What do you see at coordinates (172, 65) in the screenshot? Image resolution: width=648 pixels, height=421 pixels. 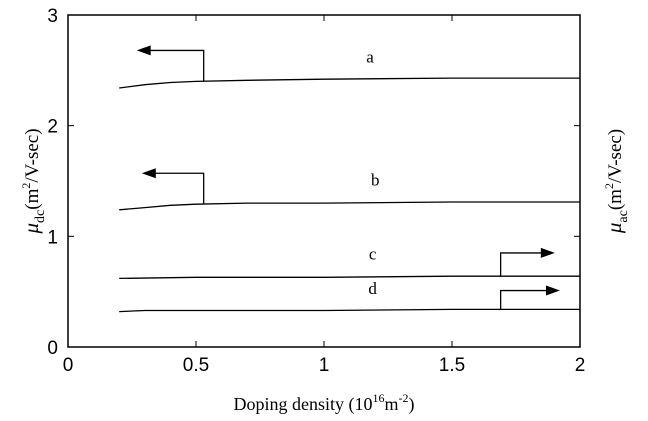 I see `arrow-line-a` at bounding box center [172, 65].